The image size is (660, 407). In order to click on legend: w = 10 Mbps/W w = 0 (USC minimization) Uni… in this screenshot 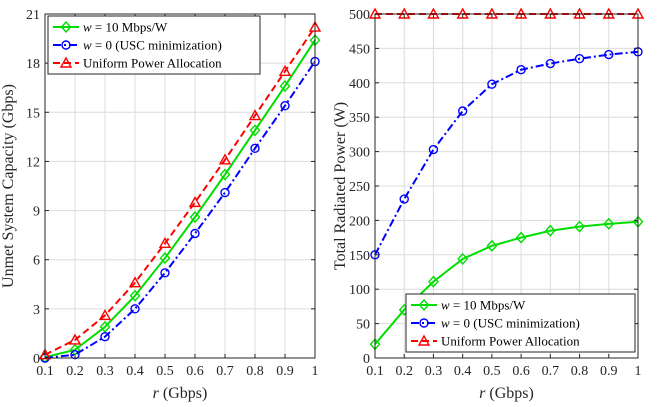, I will do `click(520, 323)`.